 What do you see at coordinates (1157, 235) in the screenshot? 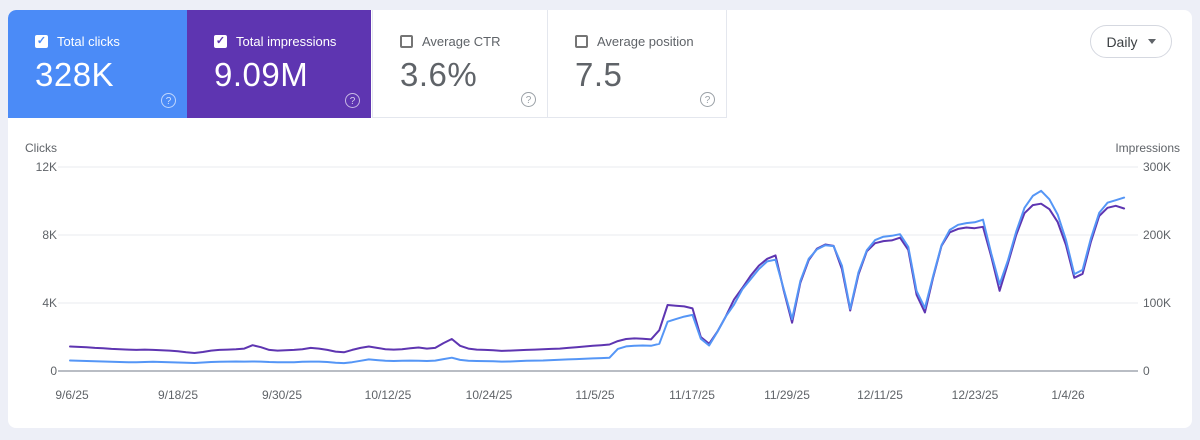
I see `right-axis-tick: 200K` at bounding box center [1157, 235].